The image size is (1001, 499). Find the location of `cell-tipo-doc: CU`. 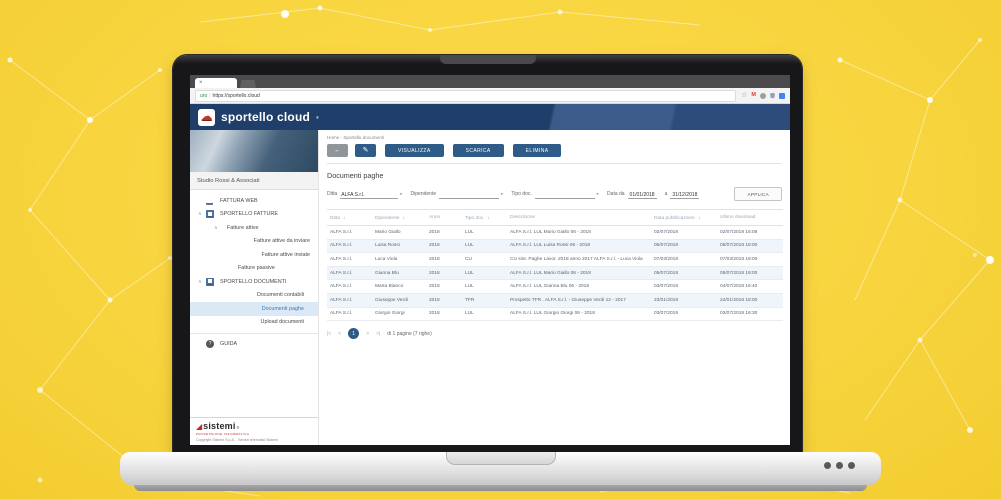

cell-tipo-doc: CU is located at coordinates (484, 259).